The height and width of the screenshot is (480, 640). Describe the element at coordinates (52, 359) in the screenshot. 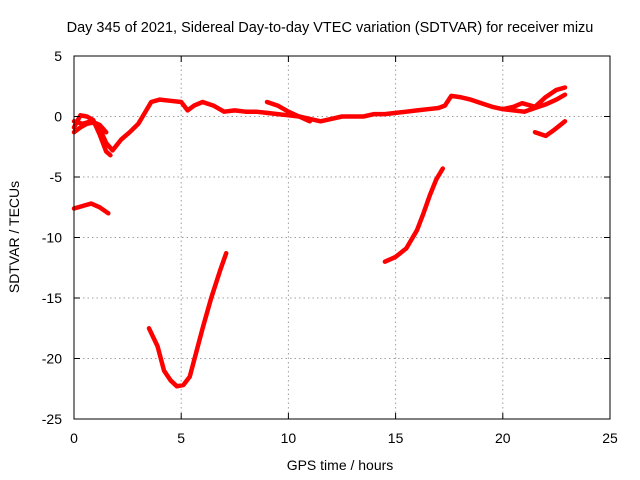

I see `y-tick-label: -20` at that location.